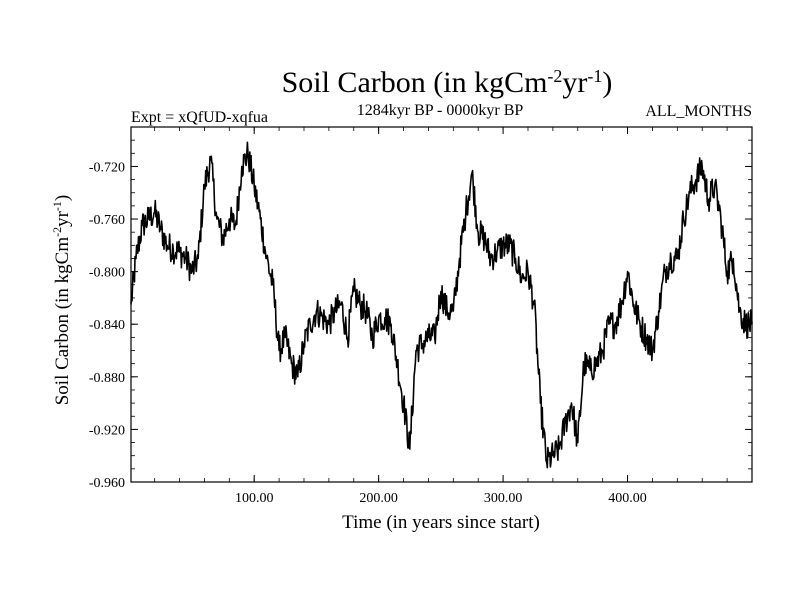 The image size is (800, 600). What do you see at coordinates (441, 522) in the screenshot?
I see `x-axis-label: Time (in years since start)` at bounding box center [441, 522].